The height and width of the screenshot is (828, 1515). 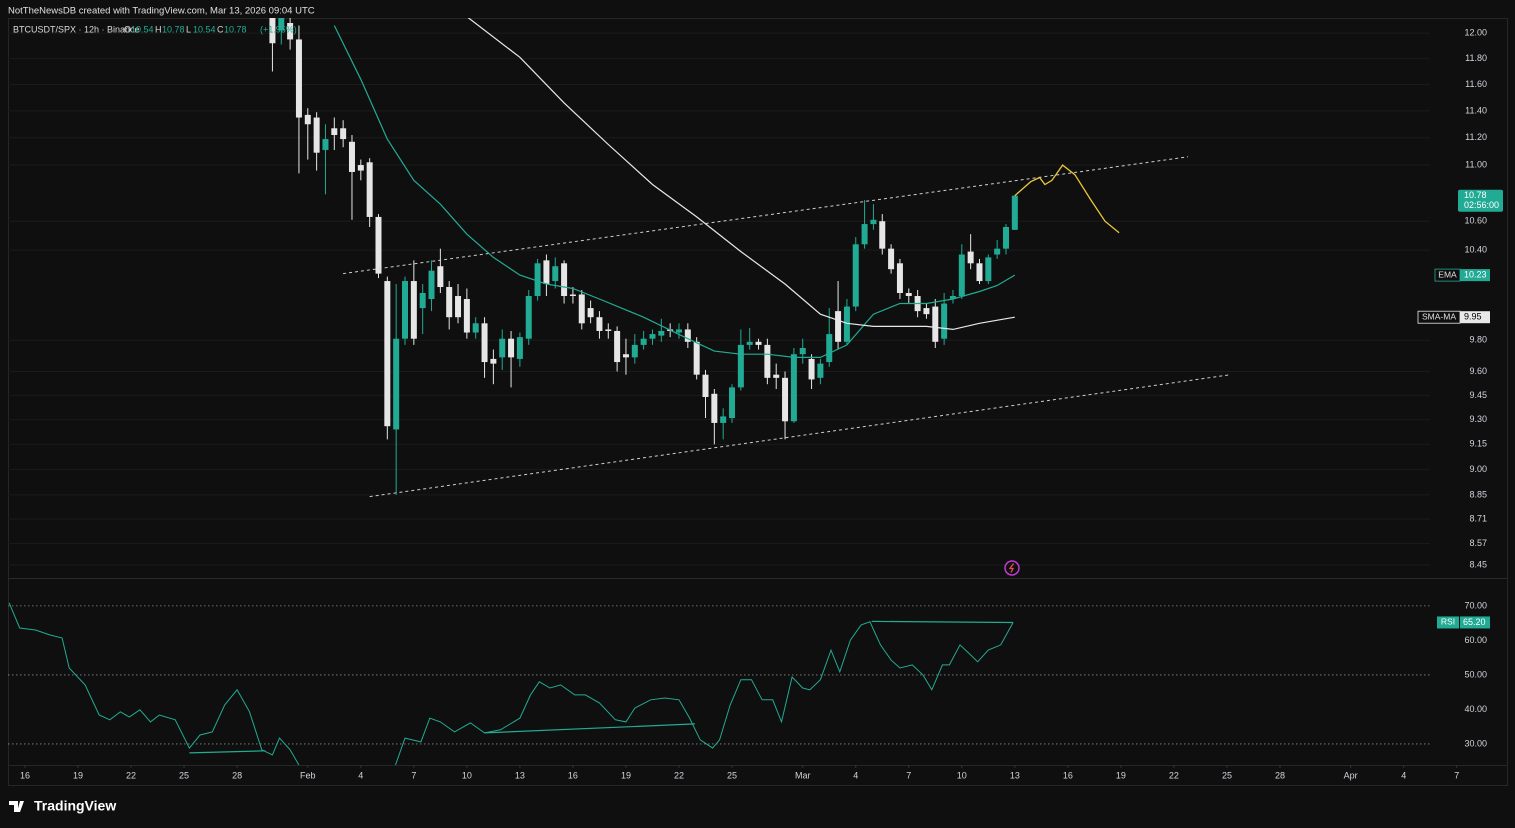 What do you see at coordinates (1478, 395) in the screenshot?
I see `y-tick-label: 9.45` at bounding box center [1478, 395].